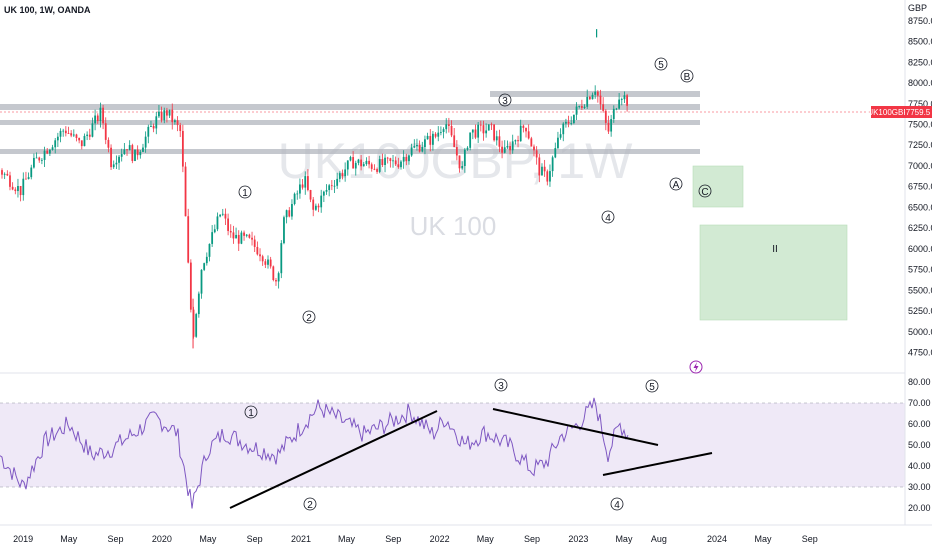 The width and height of the screenshot is (932, 550). What do you see at coordinates (717, 539) in the screenshot?
I see `time-tick-label: 2024` at bounding box center [717, 539].